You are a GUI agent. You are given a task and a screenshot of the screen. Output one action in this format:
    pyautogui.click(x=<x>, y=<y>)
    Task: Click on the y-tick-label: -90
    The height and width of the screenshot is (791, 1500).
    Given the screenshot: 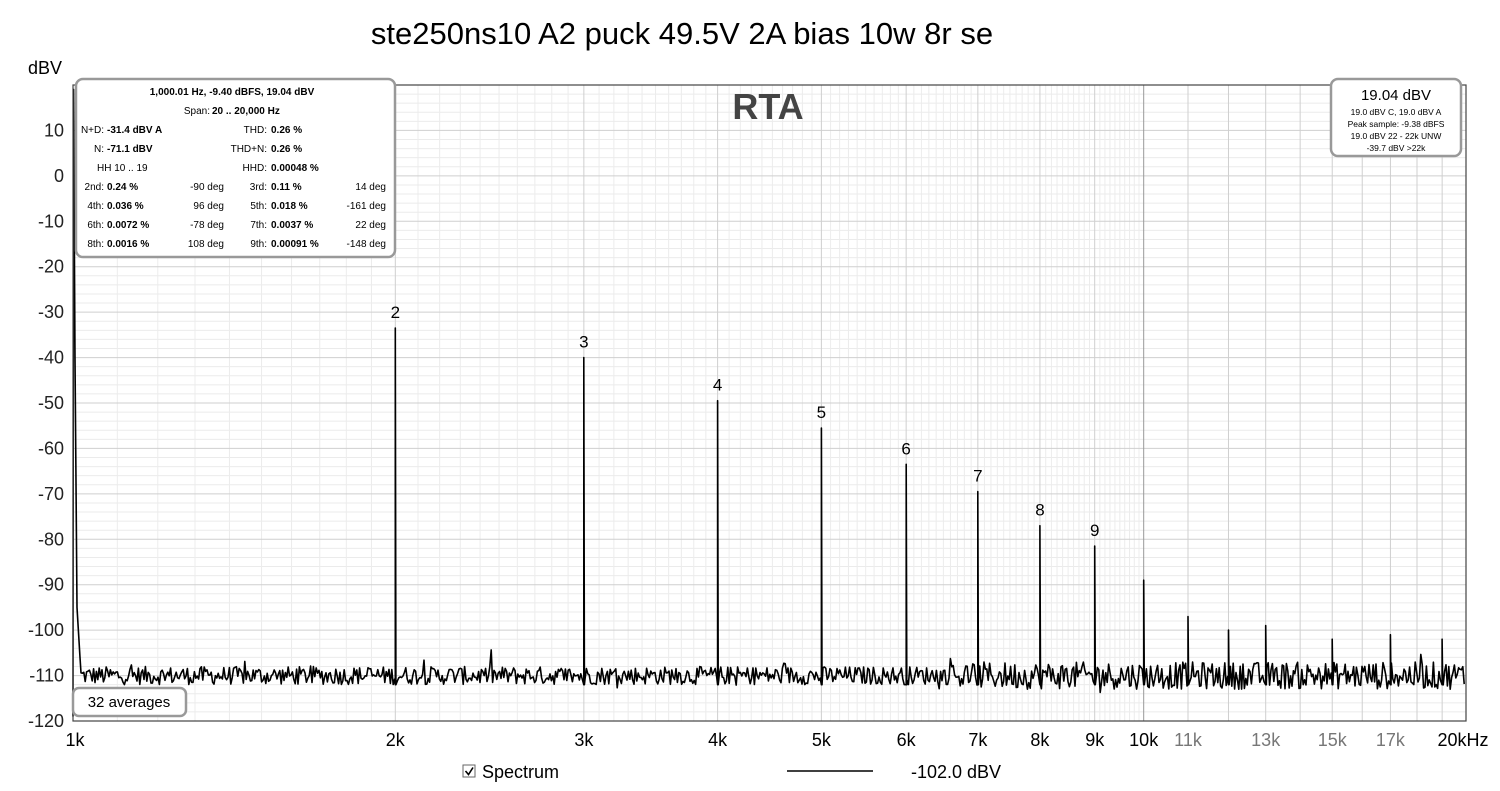 What is the action you would take?
    pyautogui.click(x=51, y=585)
    